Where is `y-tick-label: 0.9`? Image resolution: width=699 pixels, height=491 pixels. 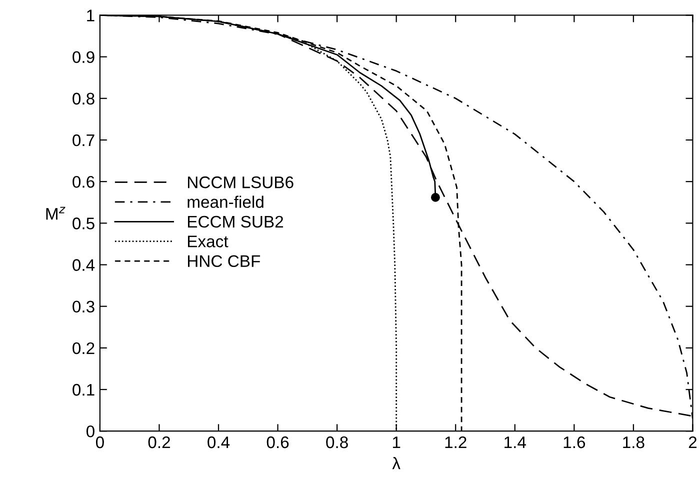 y-tick-label: 0.9 is located at coordinates (83, 57).